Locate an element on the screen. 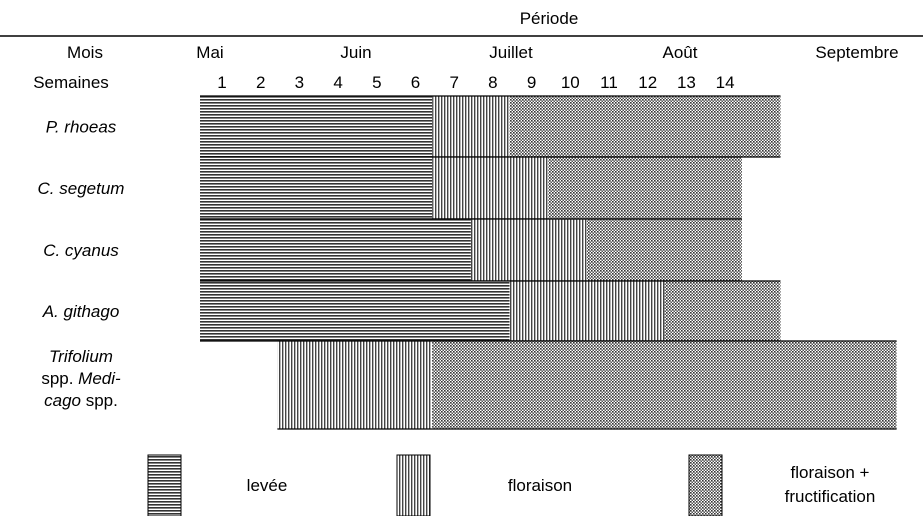  month-label: Septembre is located at coordinates (856, 52).